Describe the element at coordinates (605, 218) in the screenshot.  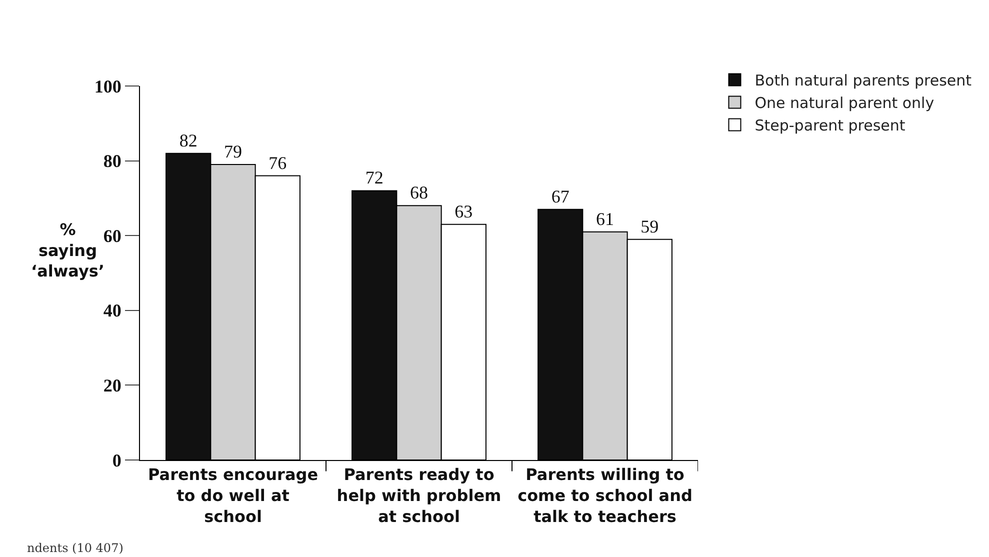
I see `data-label: 61` at that location.